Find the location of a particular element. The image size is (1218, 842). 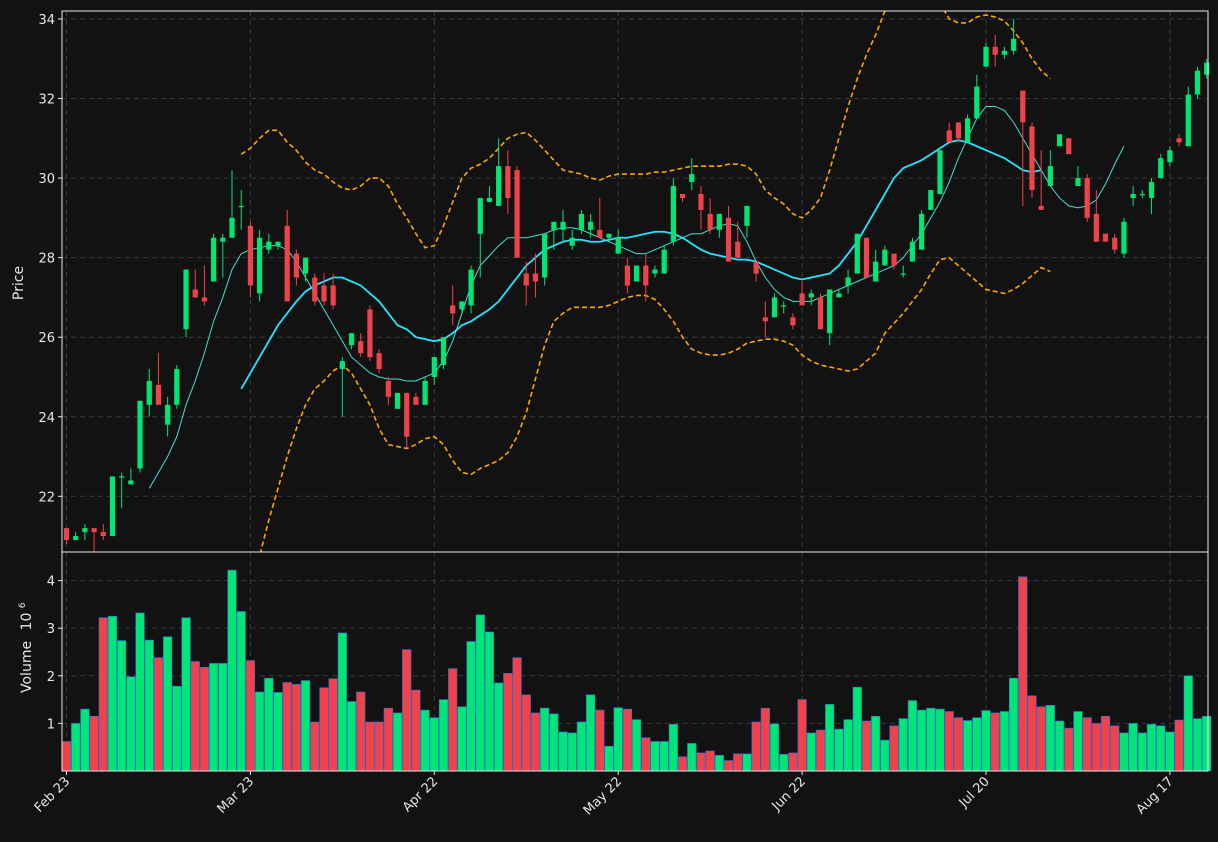

volume-axis-unit: 10 is located at coordinates (27, 622).